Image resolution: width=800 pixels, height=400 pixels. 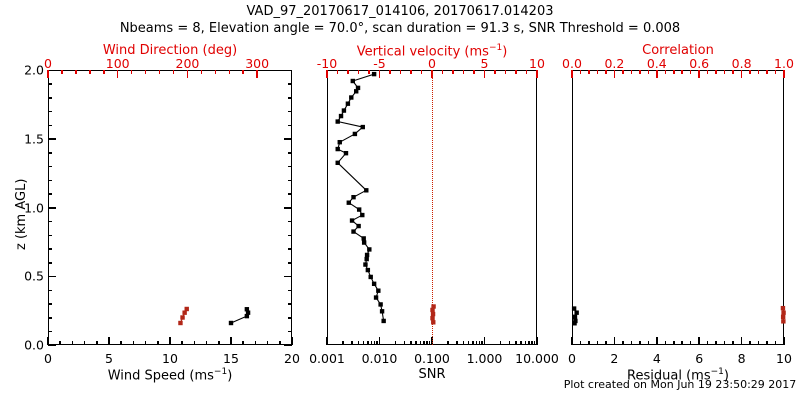 I want to click on series-residual, so click(x=575, y=316).